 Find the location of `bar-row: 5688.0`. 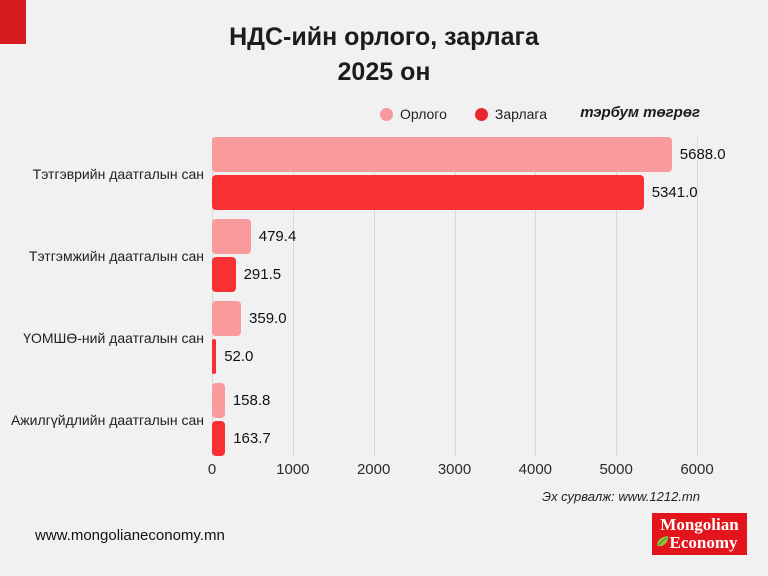

bar-row: 5688.0 is located at coordinates (472, 154).